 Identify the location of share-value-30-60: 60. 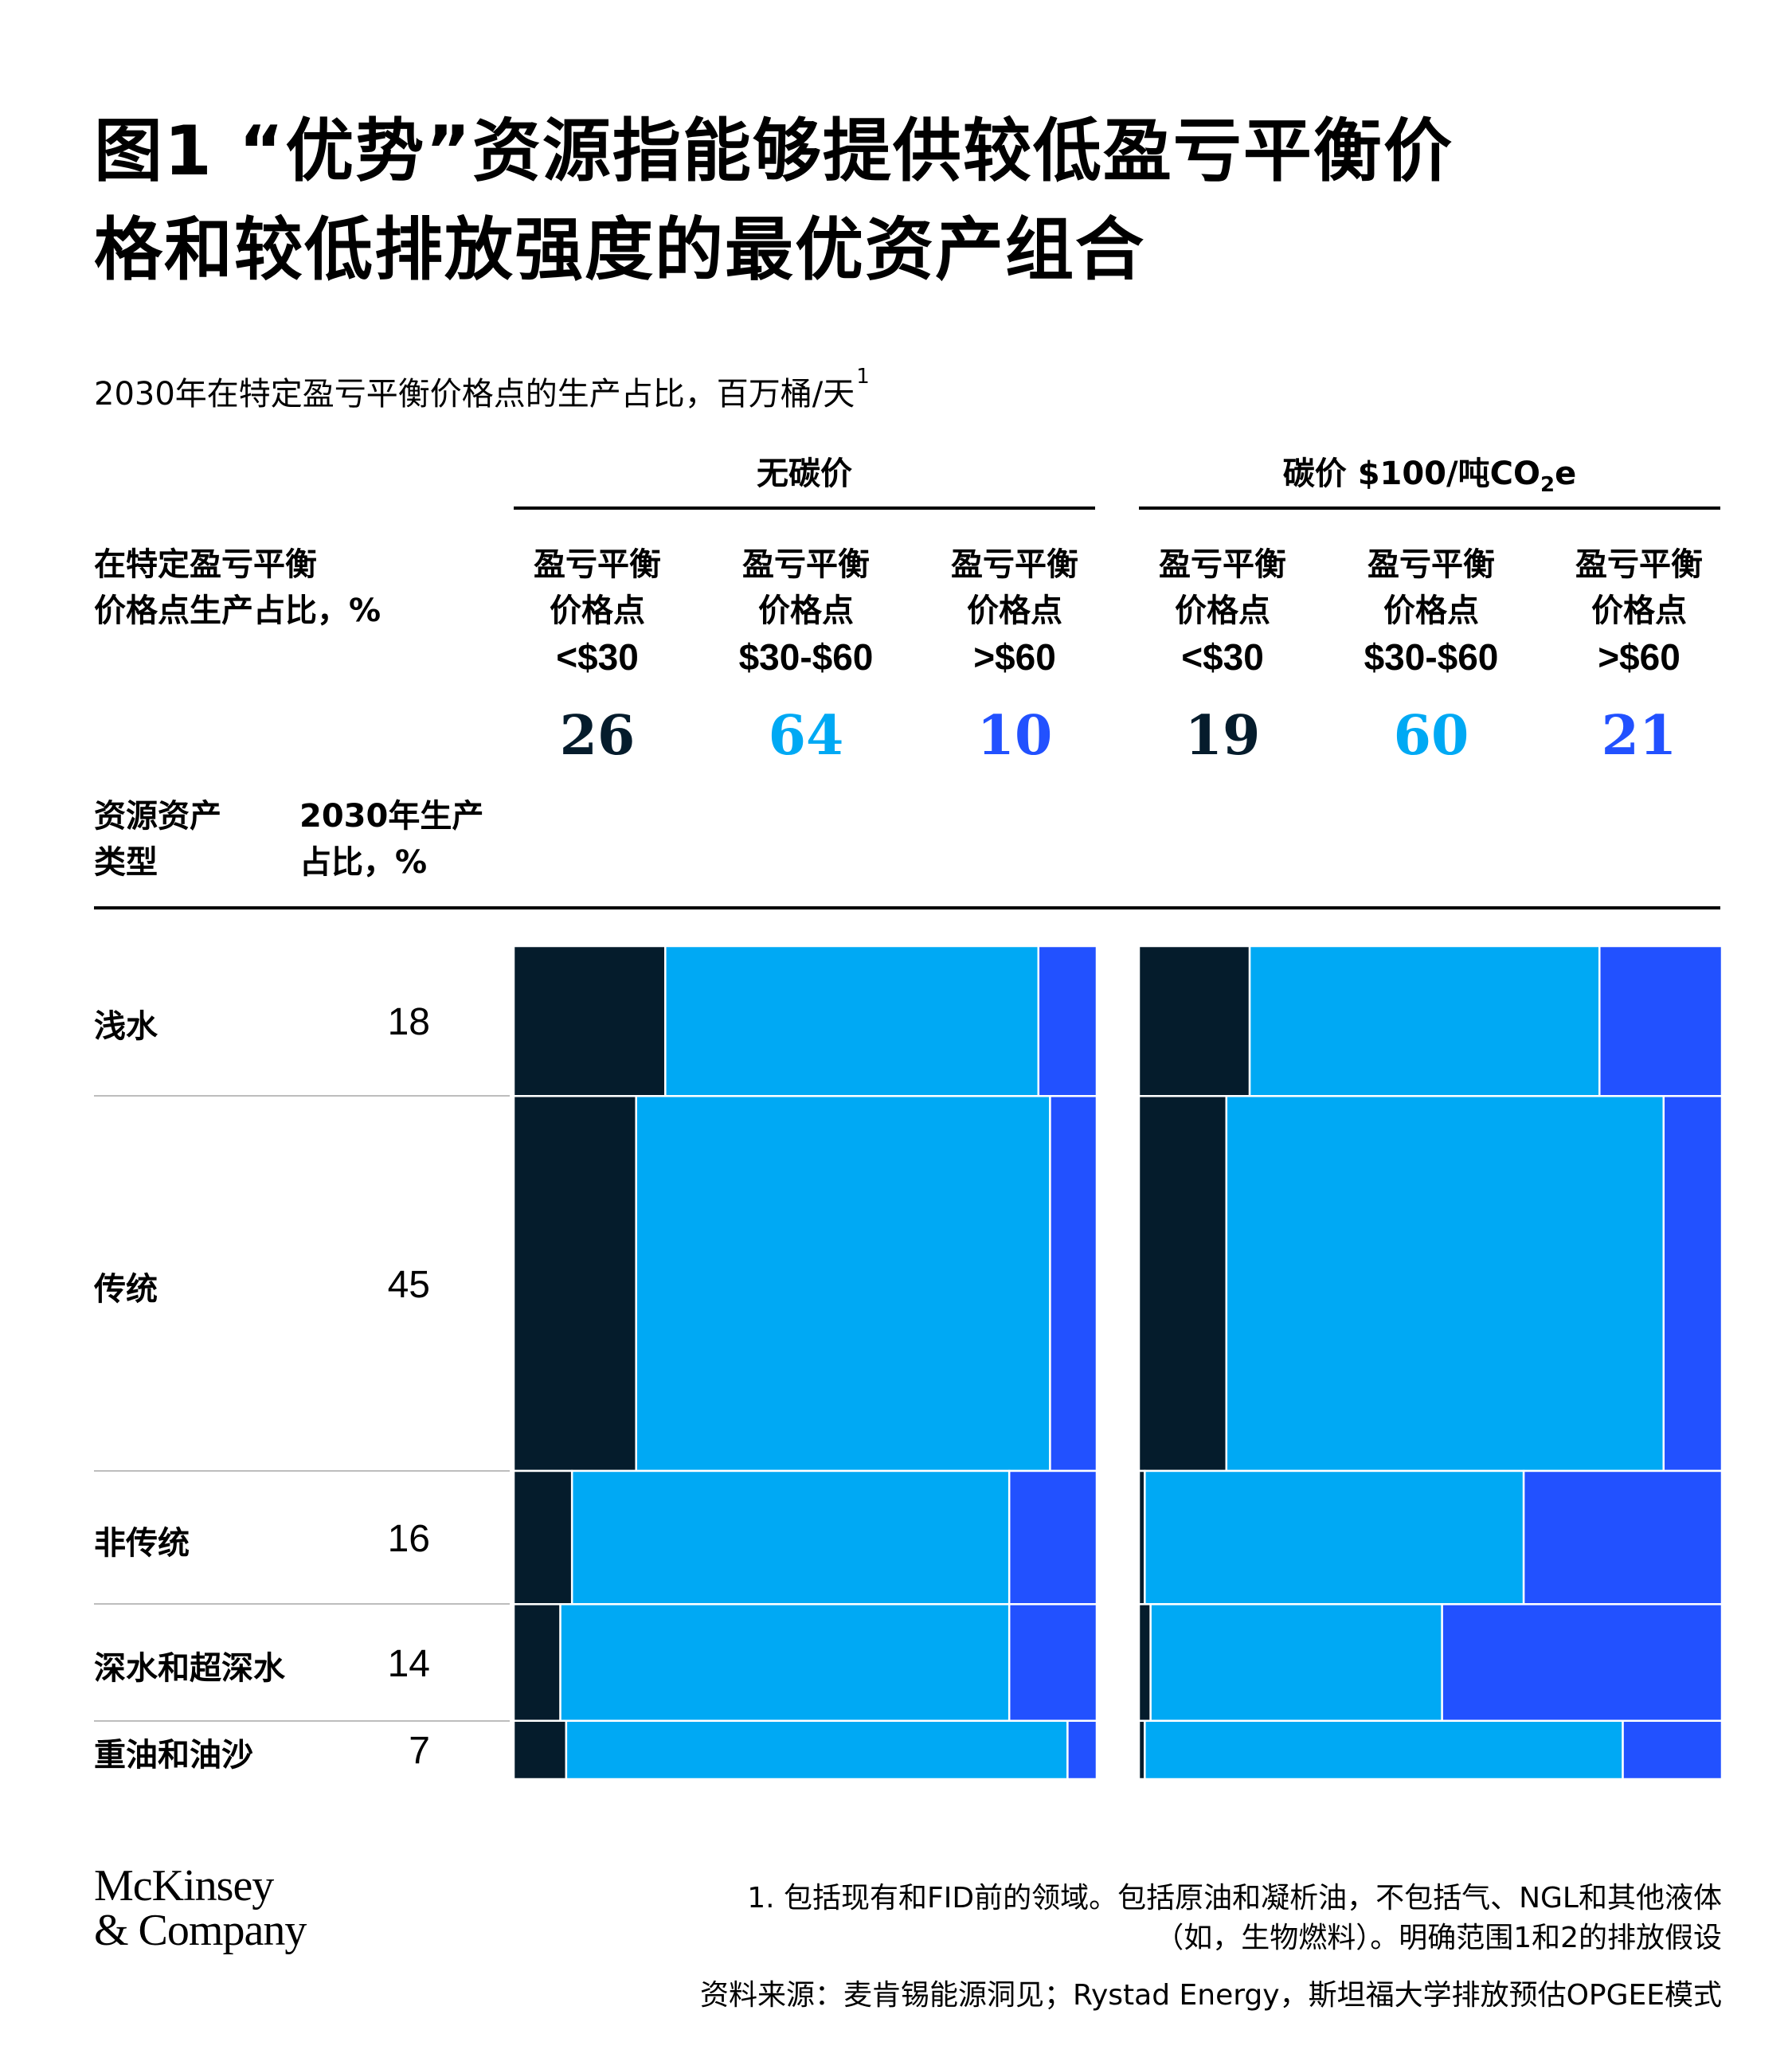
(1431, 736).